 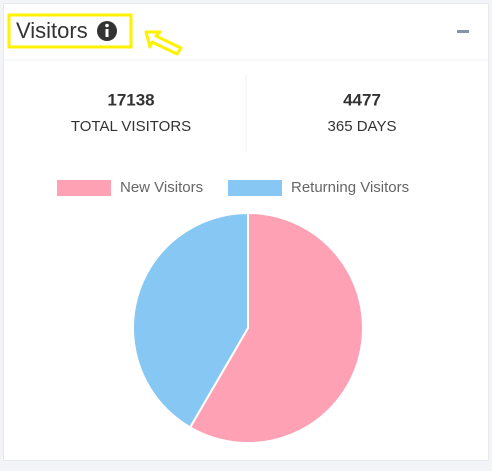 I want to click on widget-title: Visitors, so click(x=52, y=30).